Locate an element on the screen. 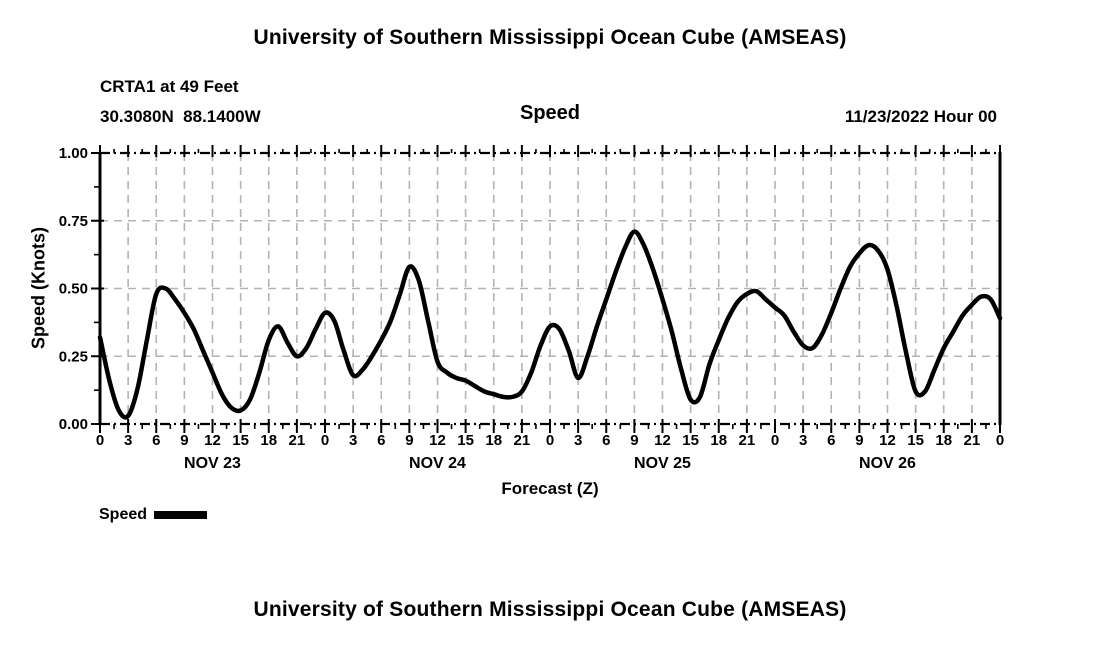  day-label: NOV 26 is located at coordinates (887, 463).